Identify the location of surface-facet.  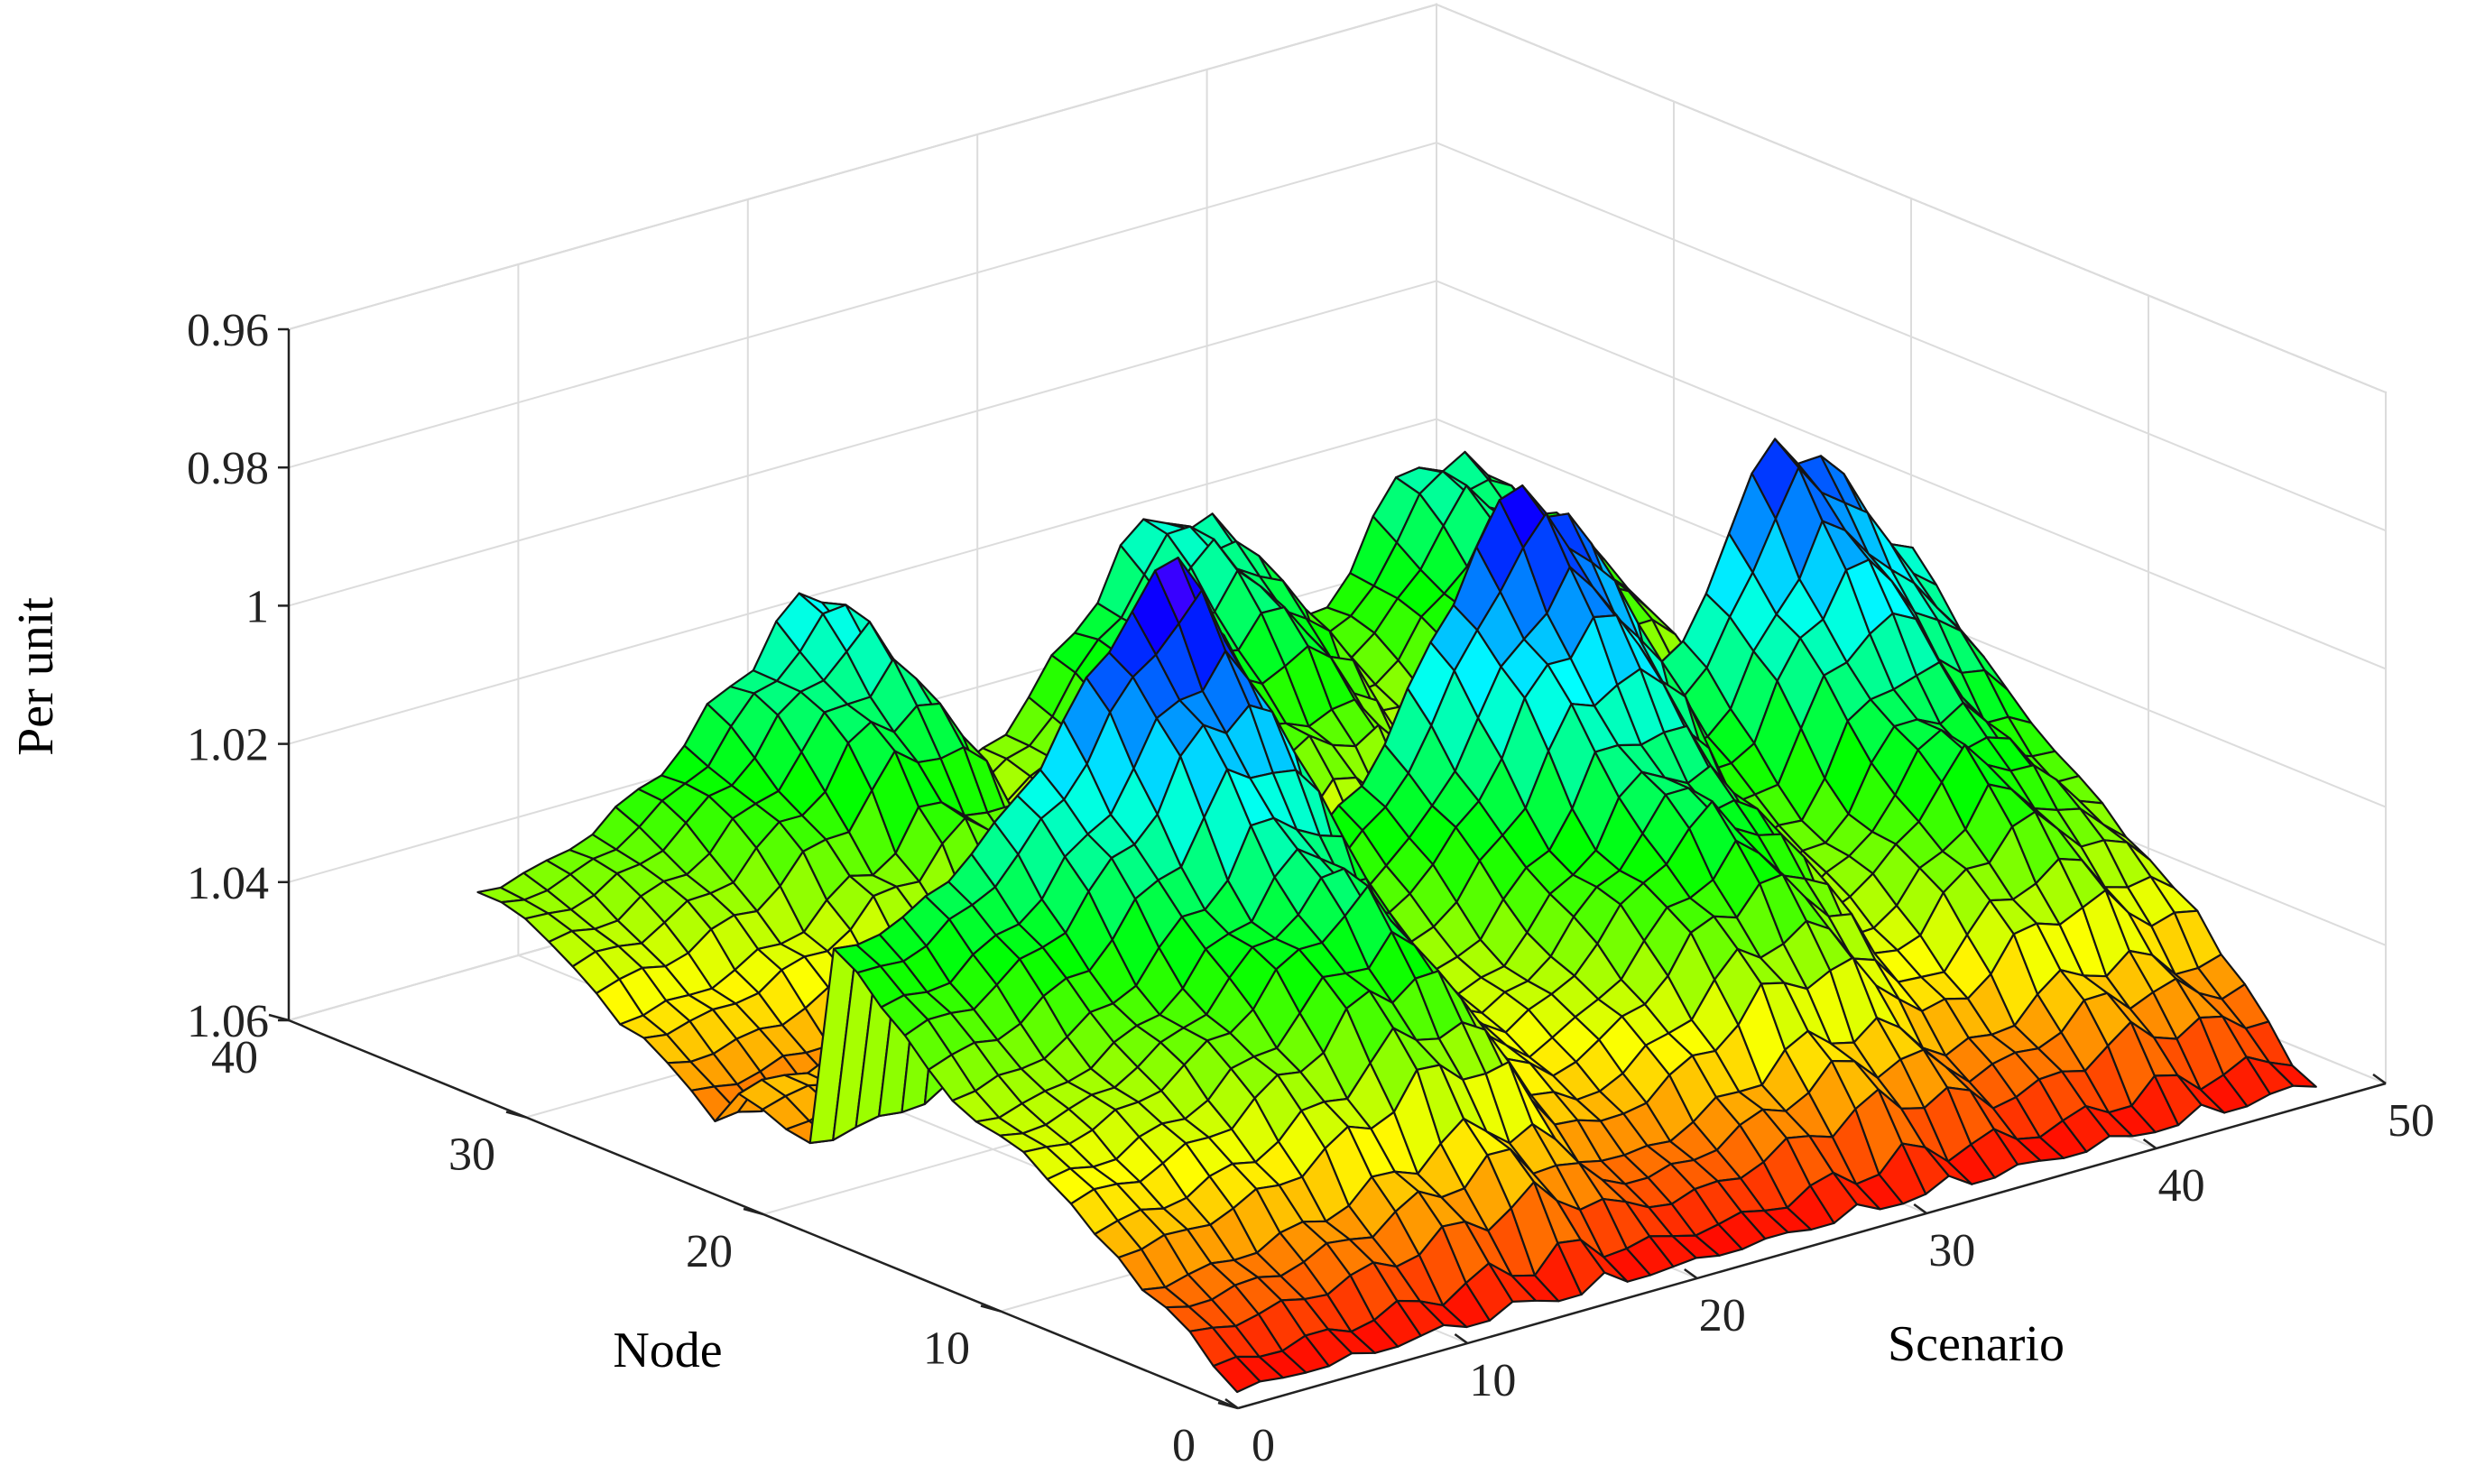
(2292, 1074).